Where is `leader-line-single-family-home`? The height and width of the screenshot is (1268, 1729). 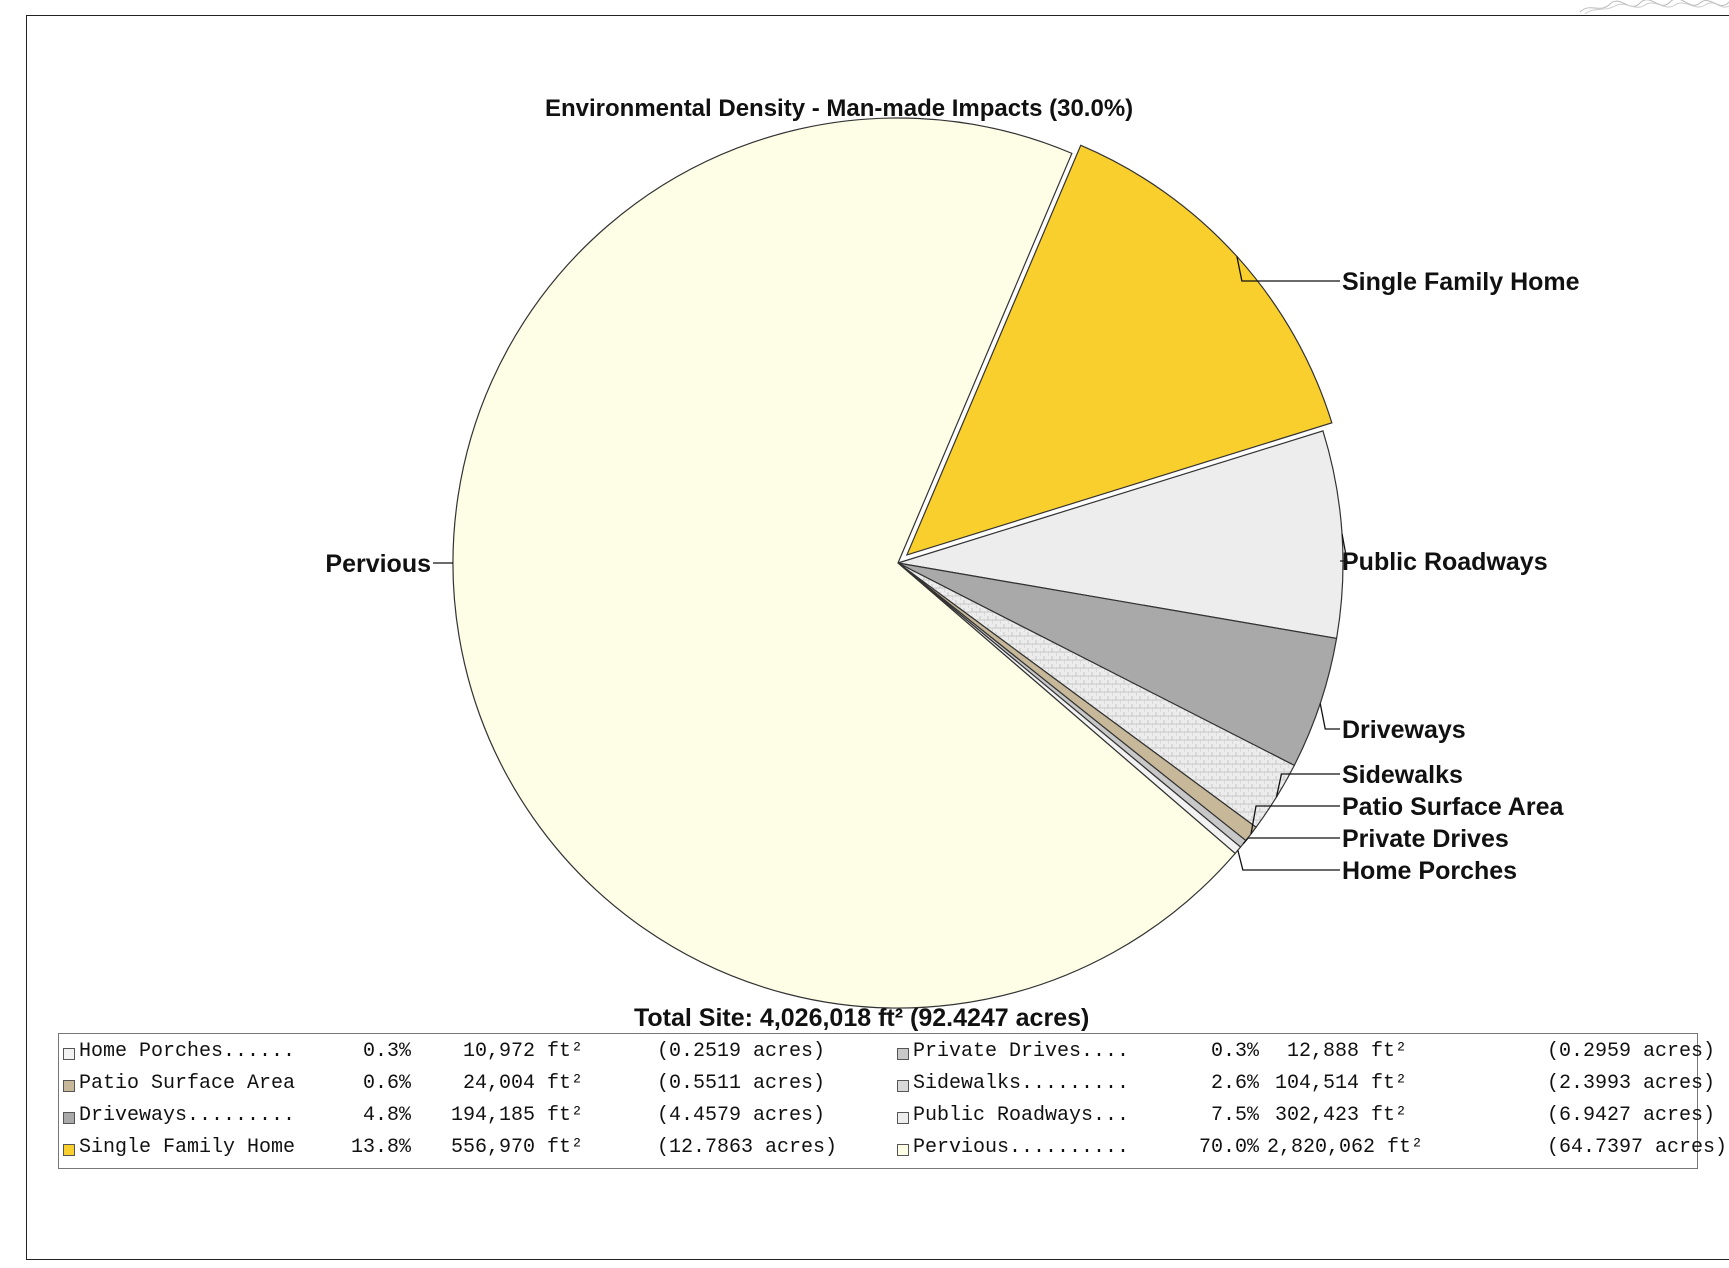
leader-line-single-family-home is located at coordinates (1288, 269).